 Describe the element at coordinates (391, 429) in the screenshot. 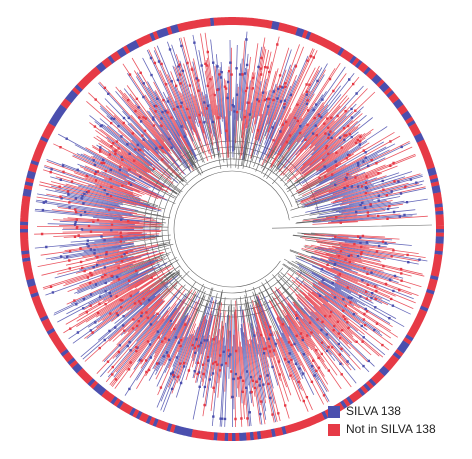

I see `legend-label: Not in SILVA 138` at that location.